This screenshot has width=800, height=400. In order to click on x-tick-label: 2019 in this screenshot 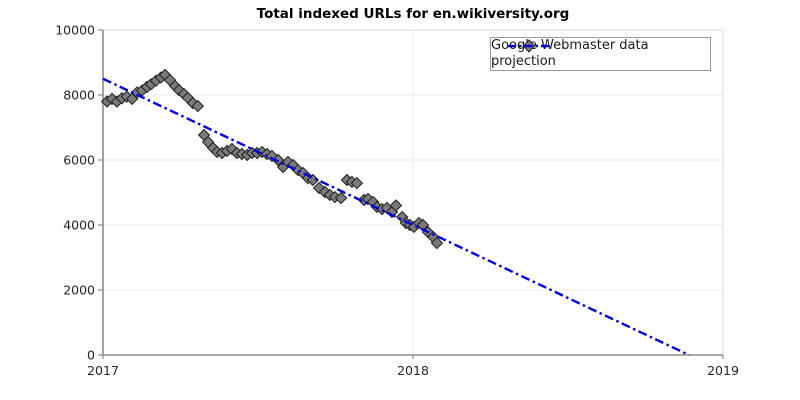, I will do `click(723, 370)`.